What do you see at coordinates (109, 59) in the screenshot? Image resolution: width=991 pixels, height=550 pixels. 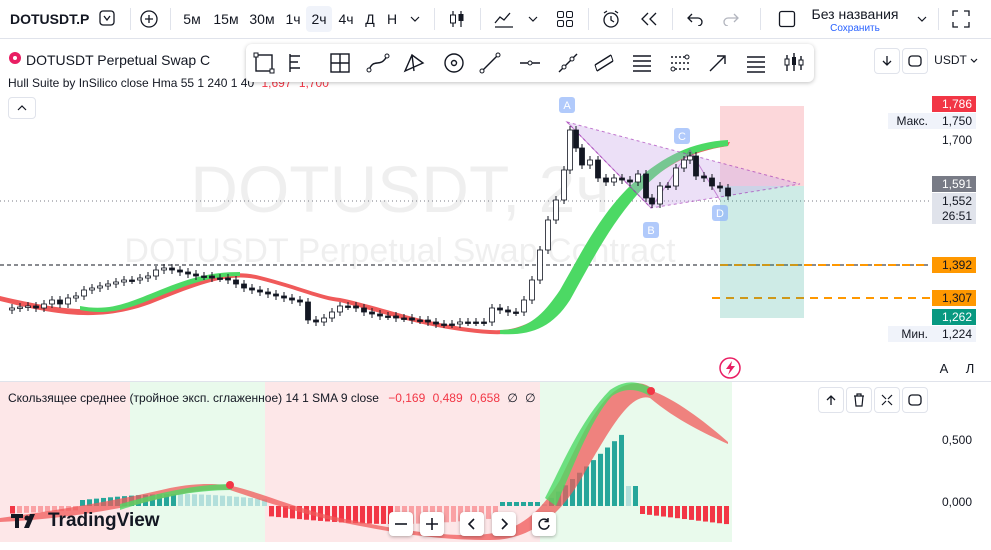 I see `symbol-legend: DOTUSDT Perpetual Swap C` at bounding box center [109, 59].